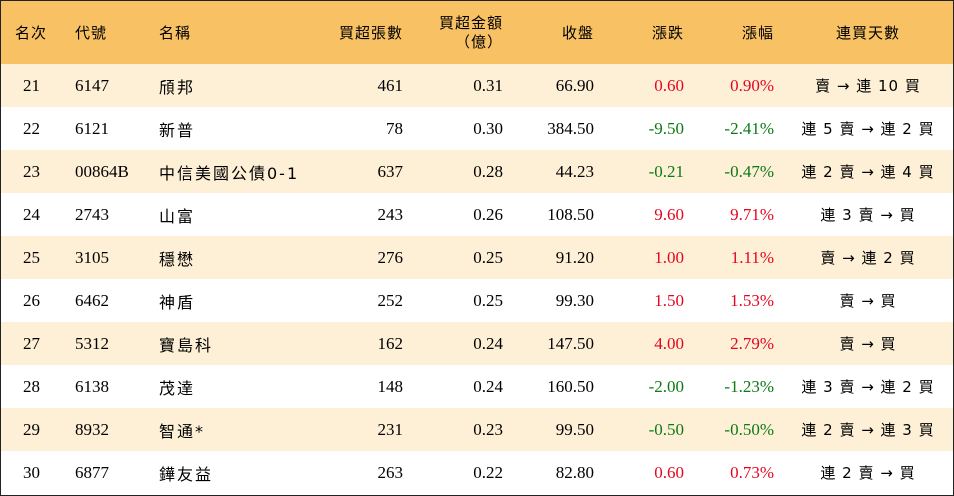 This screenshot has width=954, height=496. What do you see at coordinates (752, 472) in the screenshot?
I see `cell-change-pct: 0.73%` at bounding box center [752, 472].